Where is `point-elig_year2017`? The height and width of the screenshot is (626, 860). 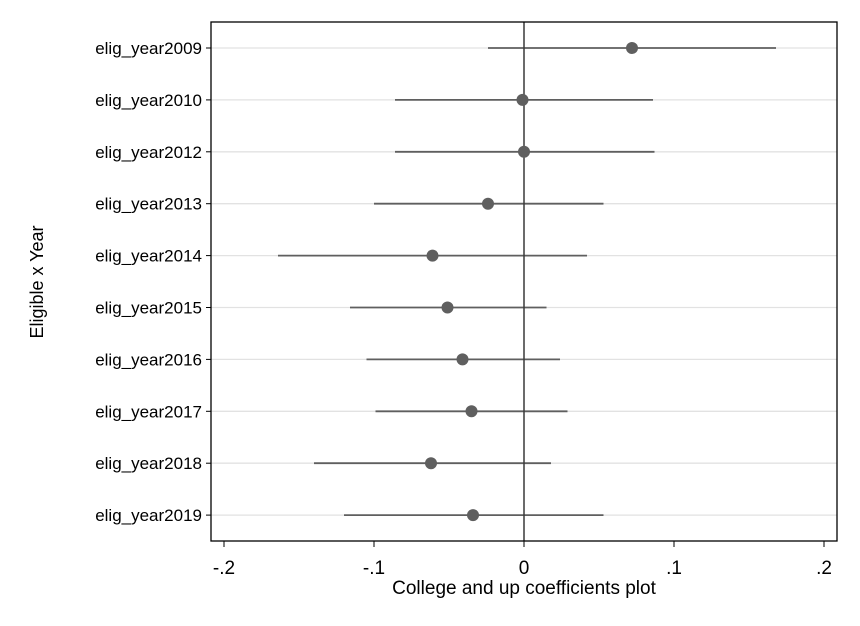 point-elig_year2017 is located at coordinates (471, 411).